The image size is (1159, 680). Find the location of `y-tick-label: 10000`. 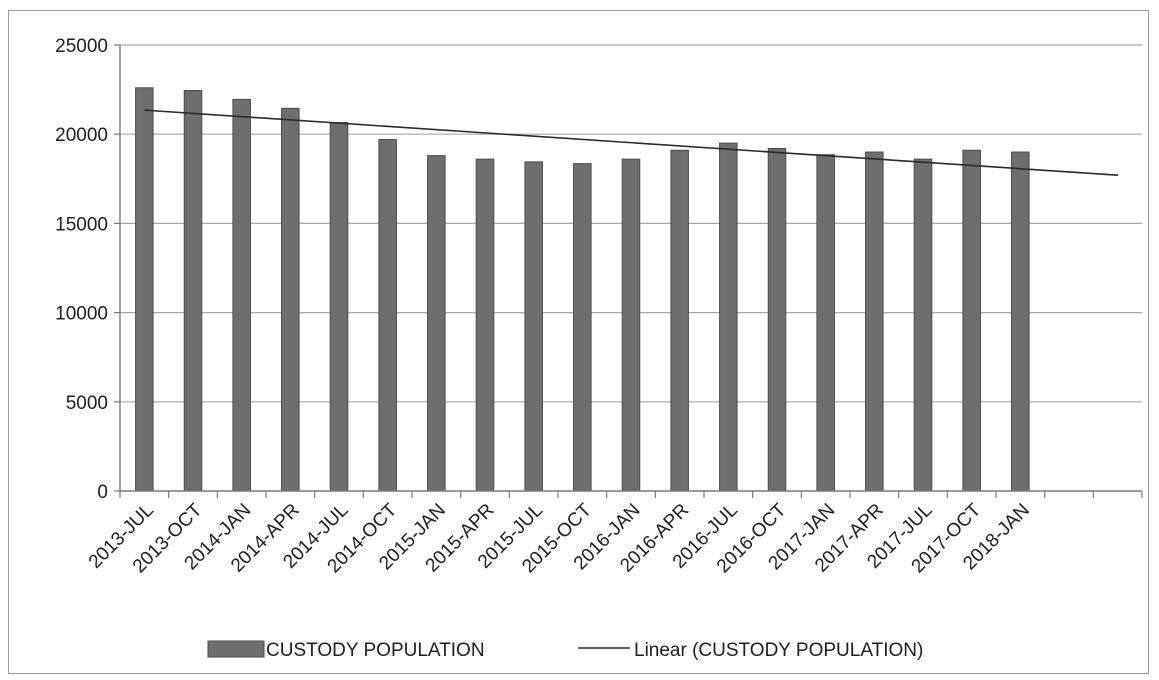

y-tick-label: 10000 is located at coordinates (81, 314).